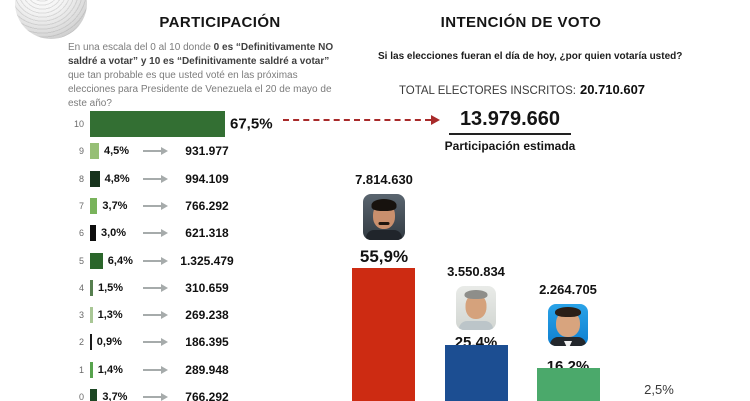 Image resolution: width=750 pixels, height=401 pixels. I want to click on participation-pct: 1,4%, so click(110, 369).